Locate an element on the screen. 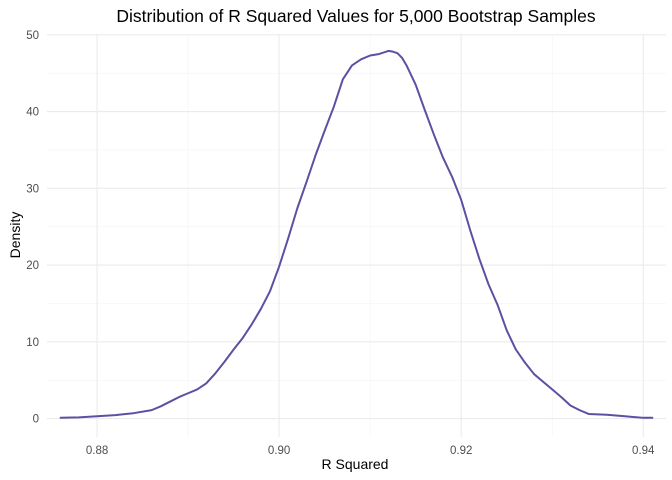 This screenshot has height=480, width=672. y-tick-label: 20 is located at coordinates (32, 266).